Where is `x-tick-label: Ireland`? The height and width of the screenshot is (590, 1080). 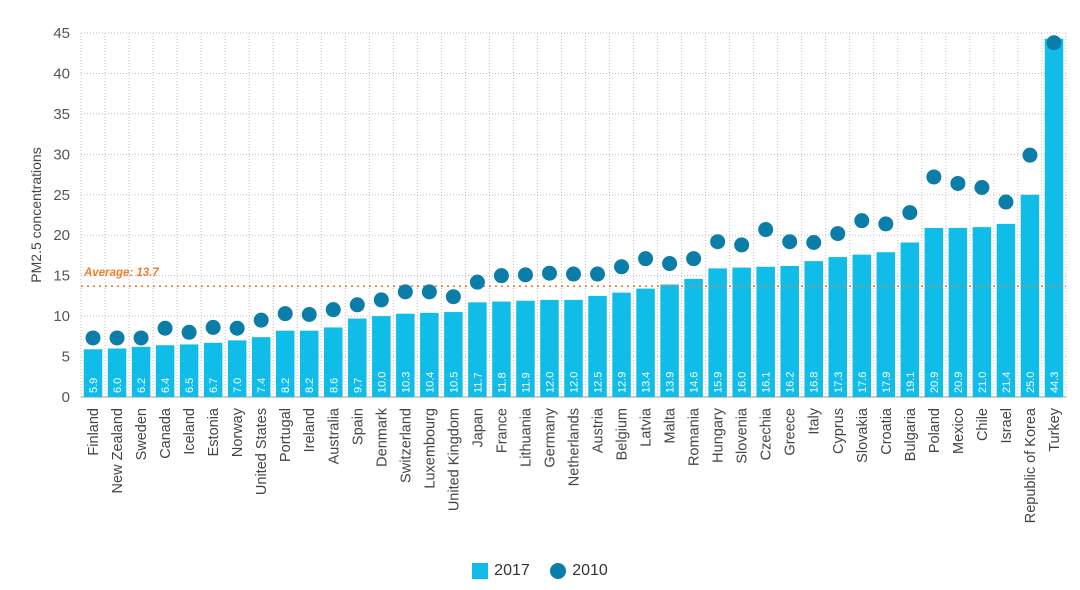 x-tick-label: Ireland is located at coordinates (310, 430).